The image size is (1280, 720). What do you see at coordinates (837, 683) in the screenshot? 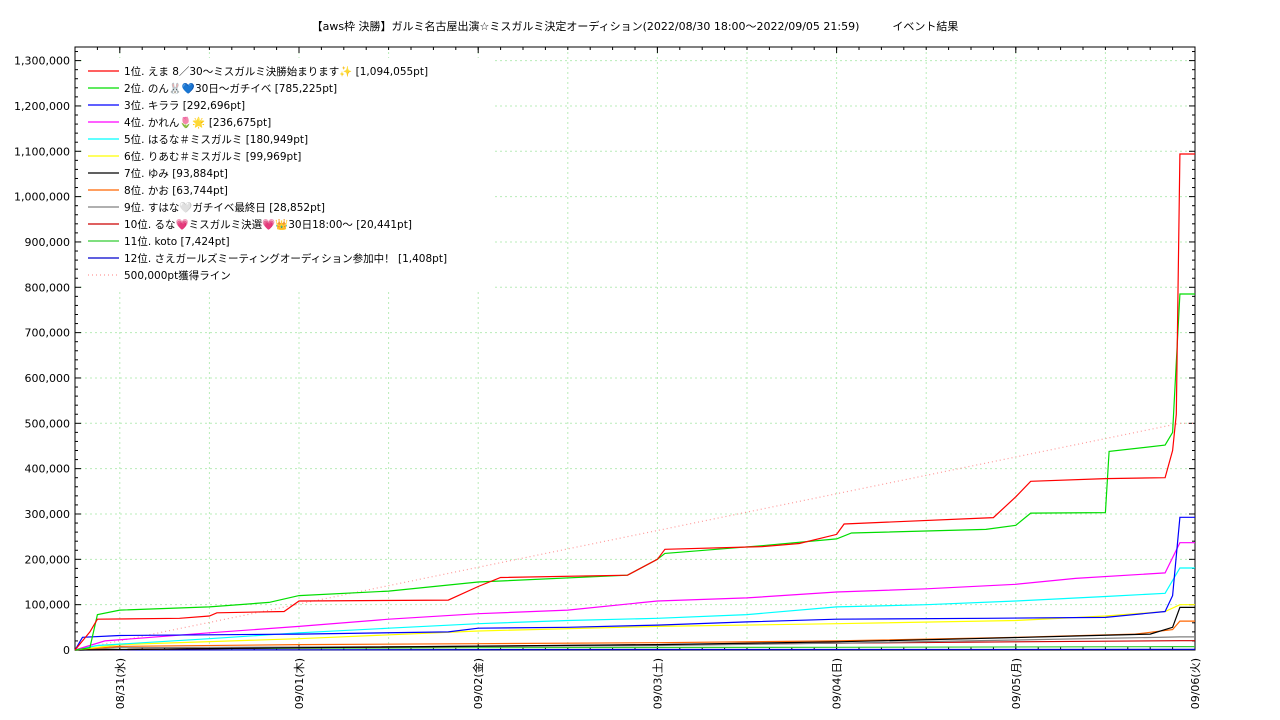
I see `x-tick-label: 09/04(日)` at bounding box center [837, 683].